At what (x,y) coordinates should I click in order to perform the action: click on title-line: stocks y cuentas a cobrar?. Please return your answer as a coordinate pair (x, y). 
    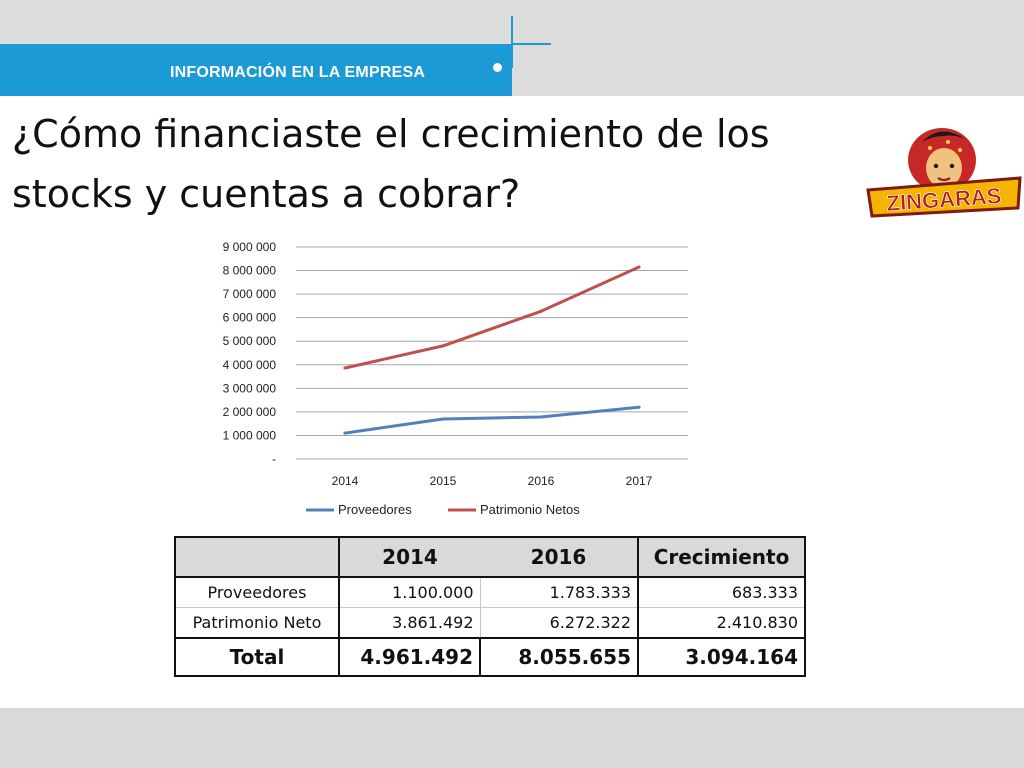
    Looking at the image, I should click on (266, 194).